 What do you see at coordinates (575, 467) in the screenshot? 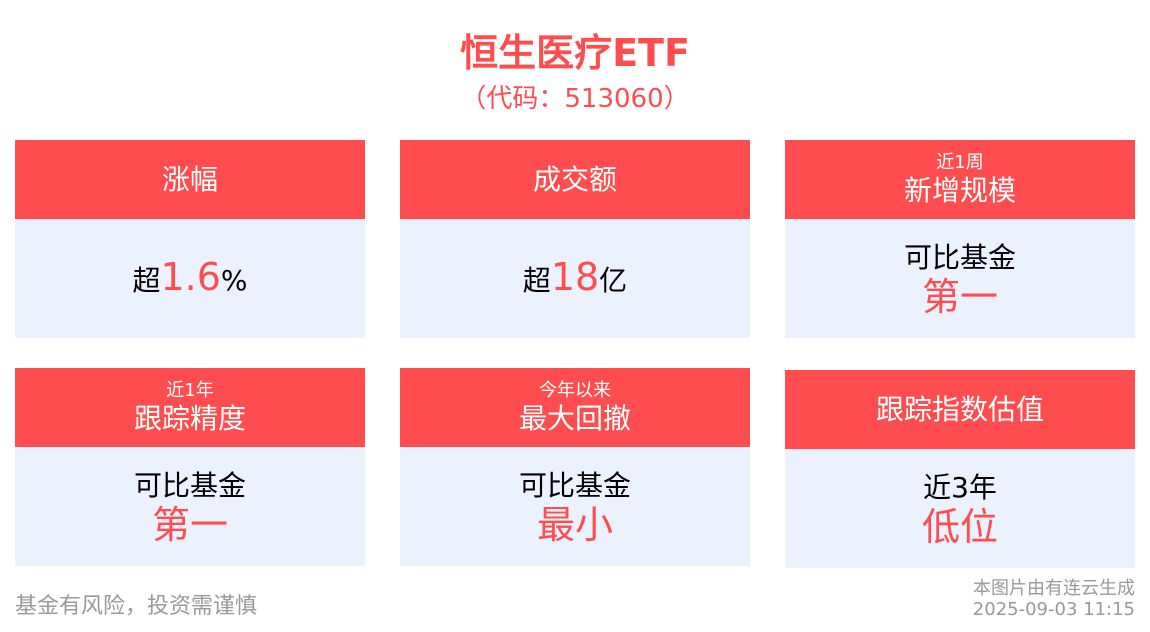
I see `card-drawdown: 今年以来 最大回撤 可比基金 最小` at bounding box center [575, 467].